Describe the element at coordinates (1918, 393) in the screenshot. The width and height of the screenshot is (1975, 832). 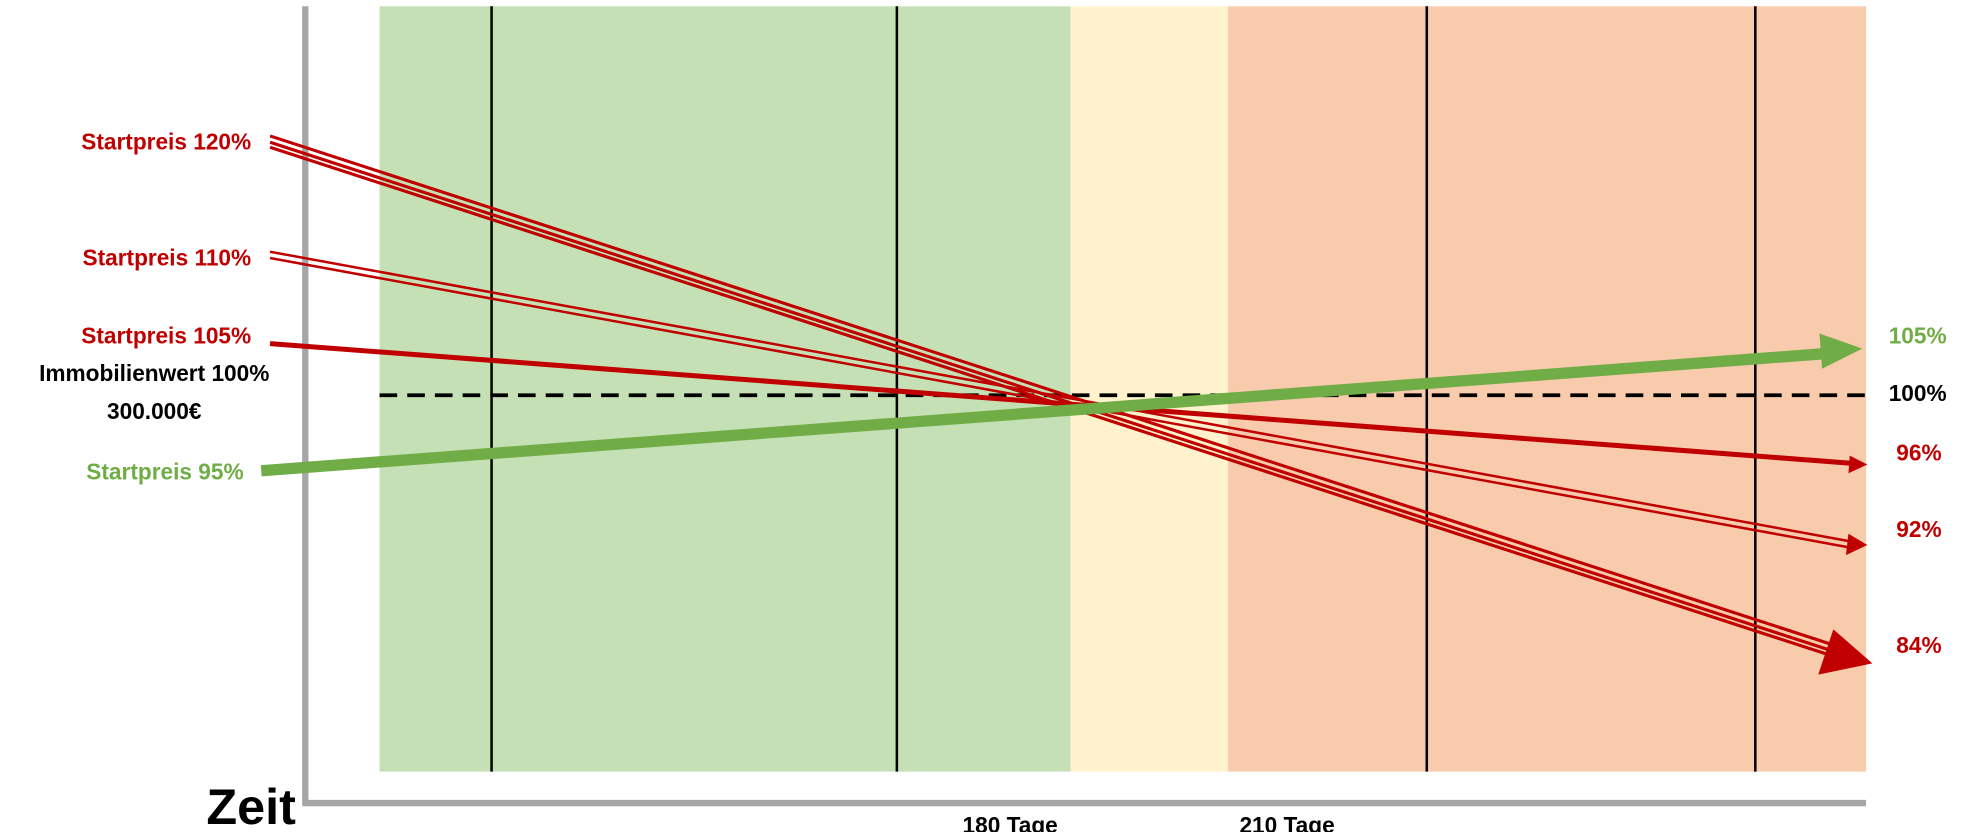
I see `label: 100%` at that location.